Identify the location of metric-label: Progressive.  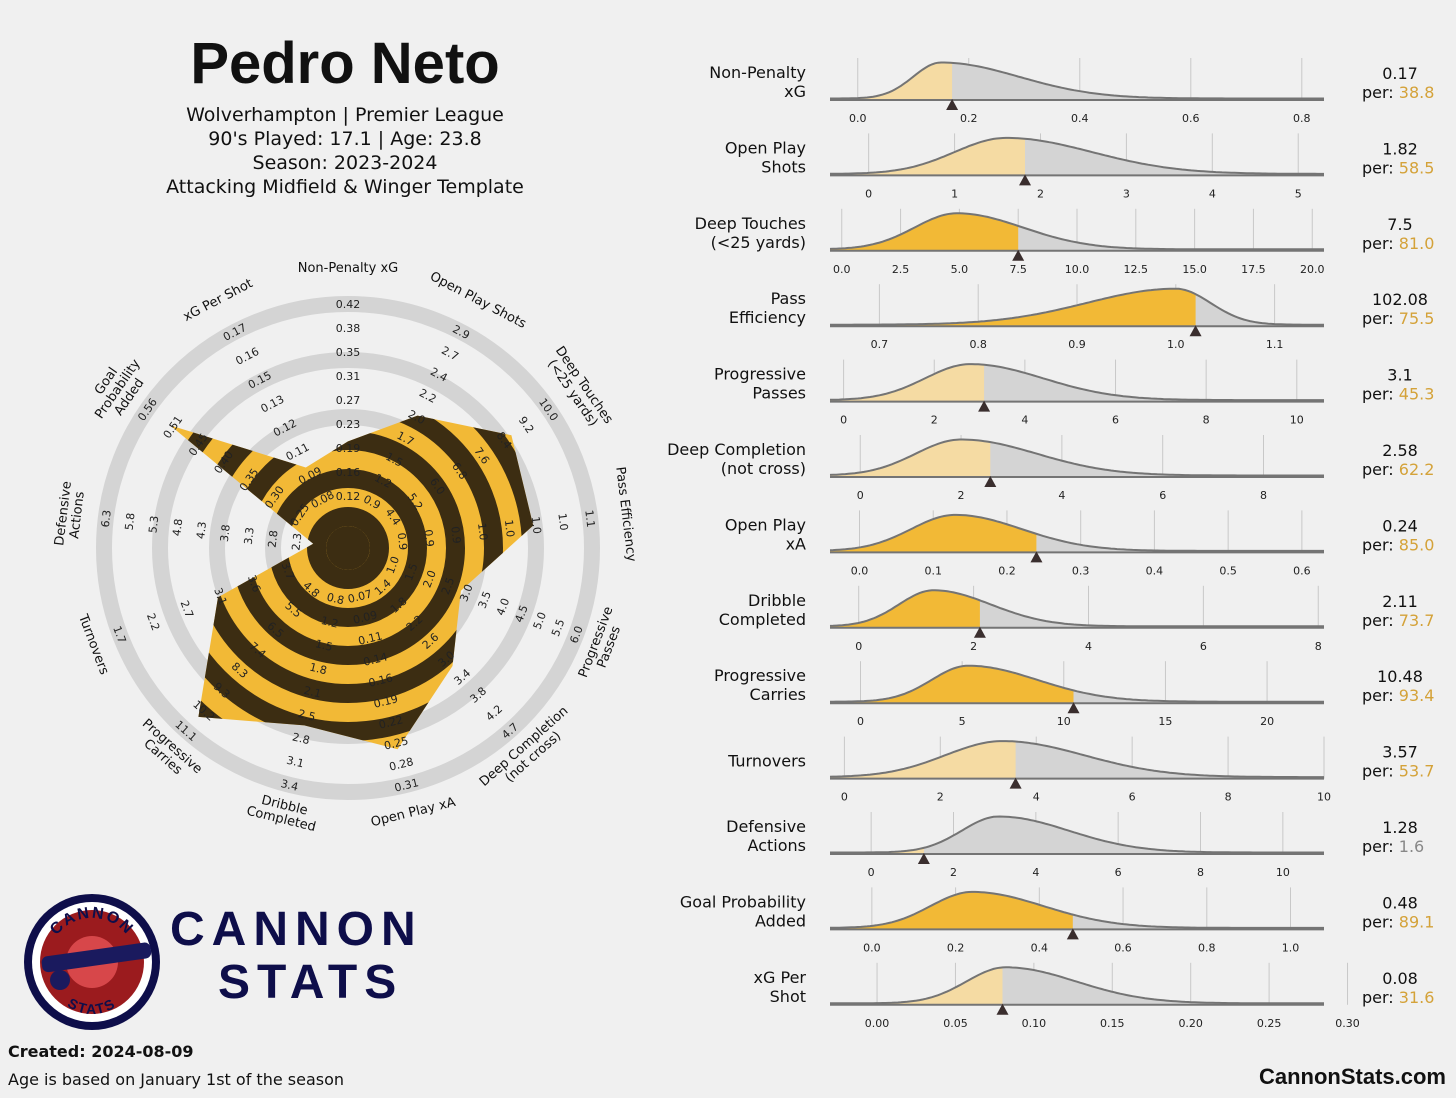
(760, 675).